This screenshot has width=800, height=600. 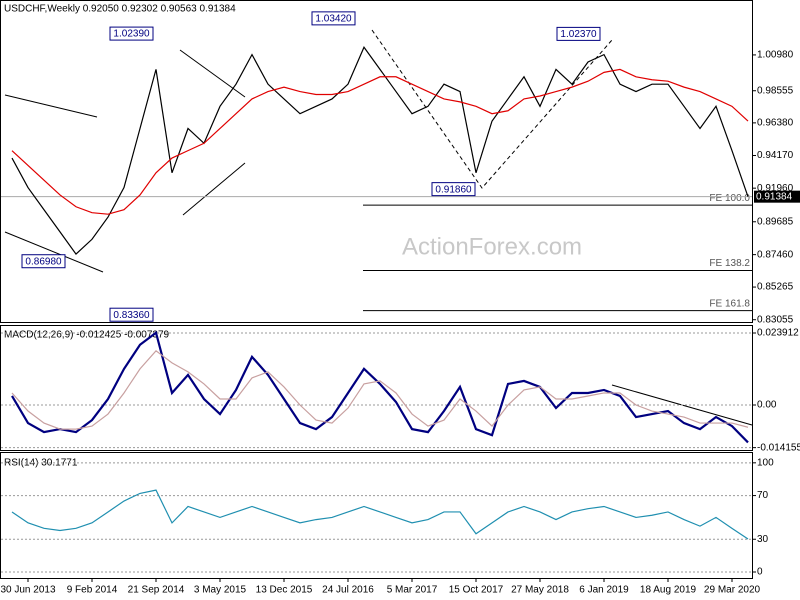 What do you see at coordinates (775, 287) in the screenshot?
I see `y-tick-label: 0.85265` at bounding box center [775, 287].